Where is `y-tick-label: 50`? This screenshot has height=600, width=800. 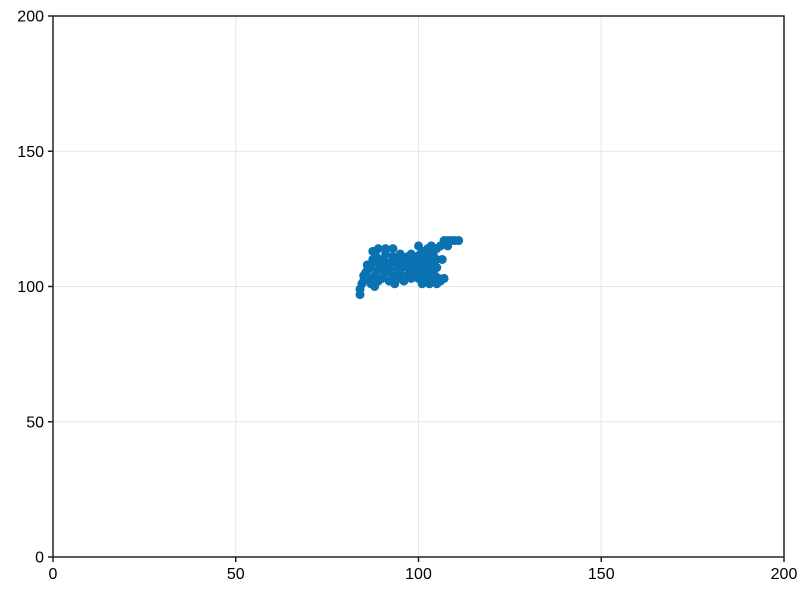 y-tick-label: 50 is located at coordinates (35, 422).